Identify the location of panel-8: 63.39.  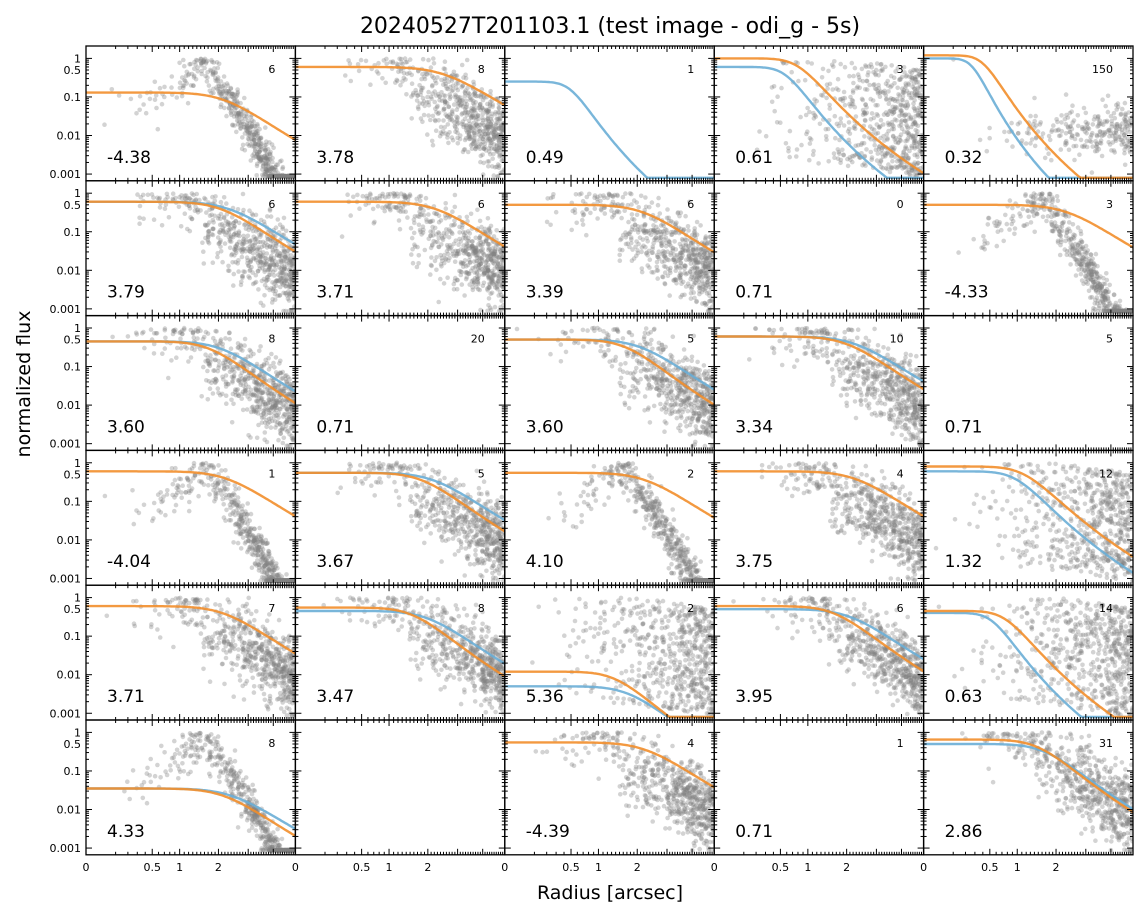
(609, 248).